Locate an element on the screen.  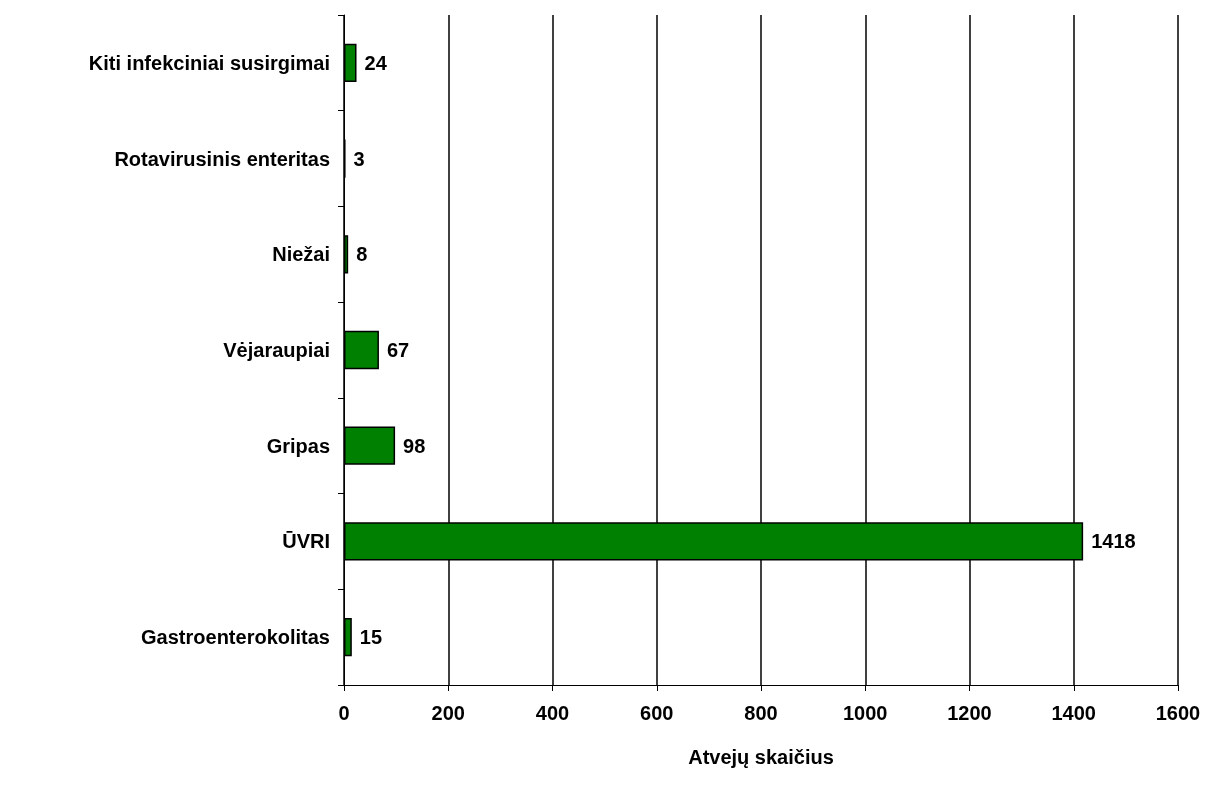
x-tick-label: 1400 is located at coordinates (1073, 713).